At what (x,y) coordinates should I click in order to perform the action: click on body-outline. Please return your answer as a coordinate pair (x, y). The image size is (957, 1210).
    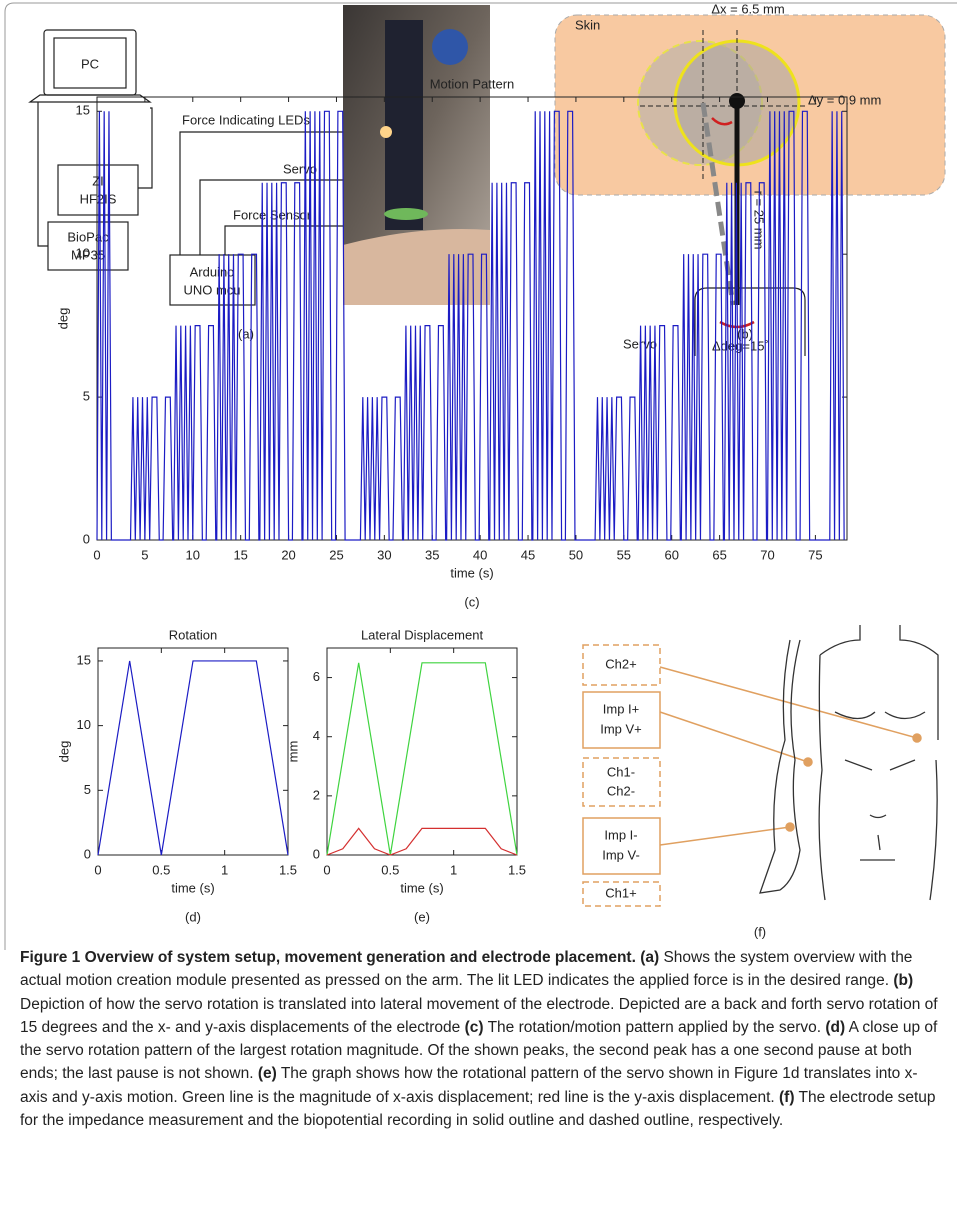
    Looking at the image, I should click on (878, 777).